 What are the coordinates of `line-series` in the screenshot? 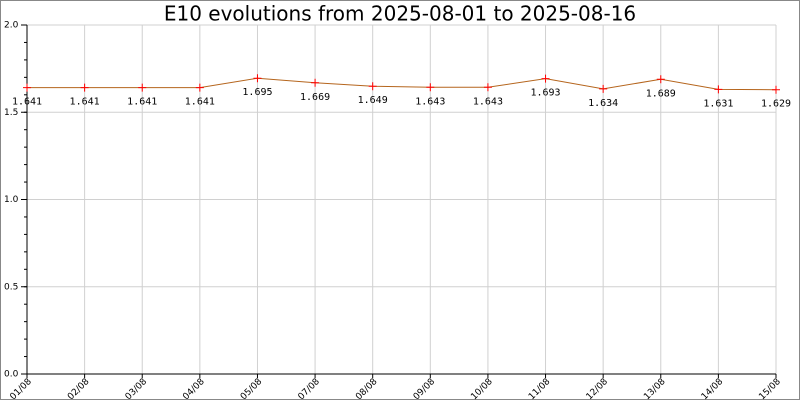 It's located at (402, 84).